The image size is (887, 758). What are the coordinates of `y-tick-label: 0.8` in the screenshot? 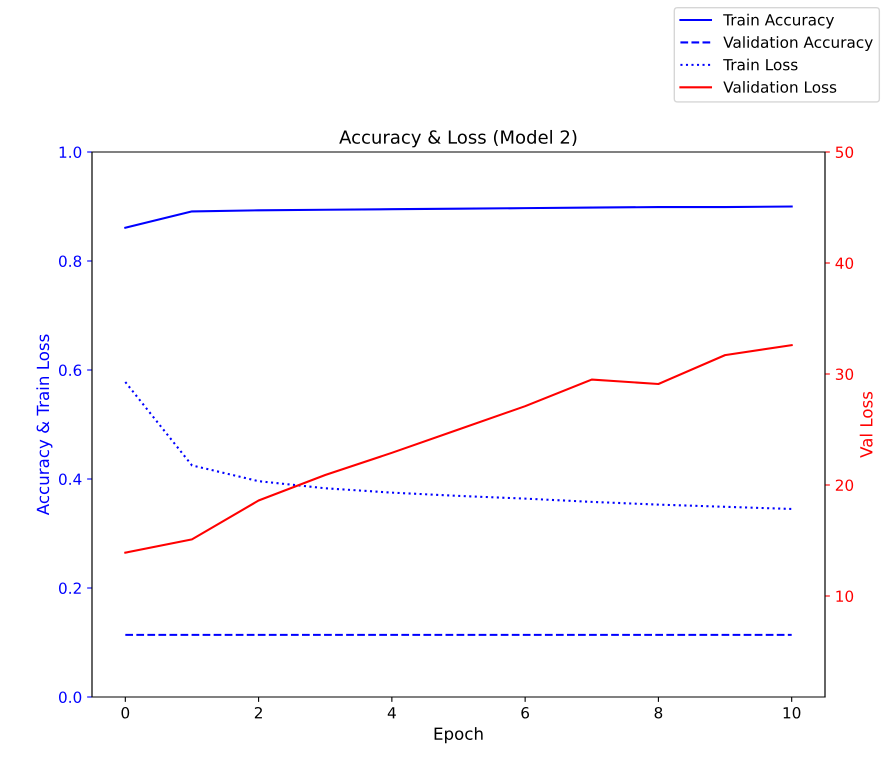 It's located at (70, 261).